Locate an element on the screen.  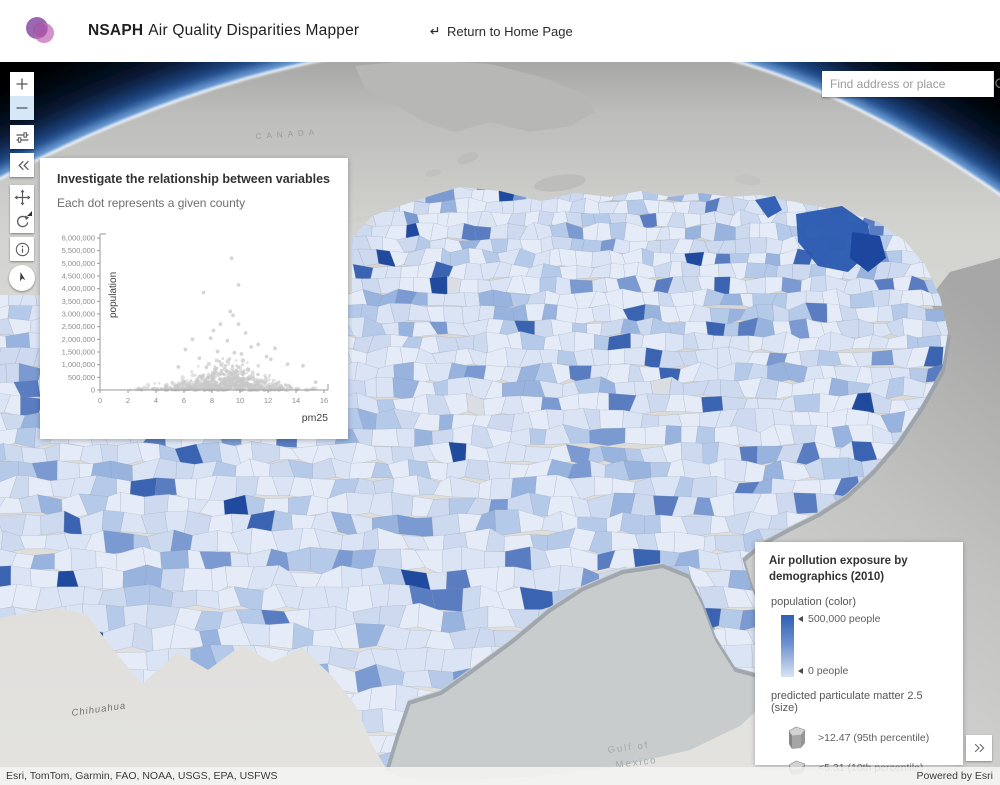
color-ramp-min-label: 0 people is located at coordinates (828, 671).